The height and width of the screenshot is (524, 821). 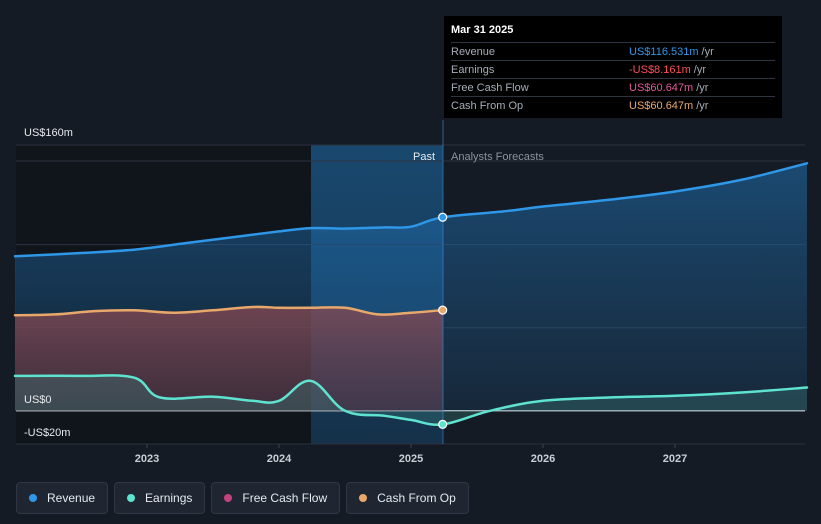 I want to click on tooltip-value: -US$8.161m, so click(x=660, y=69).